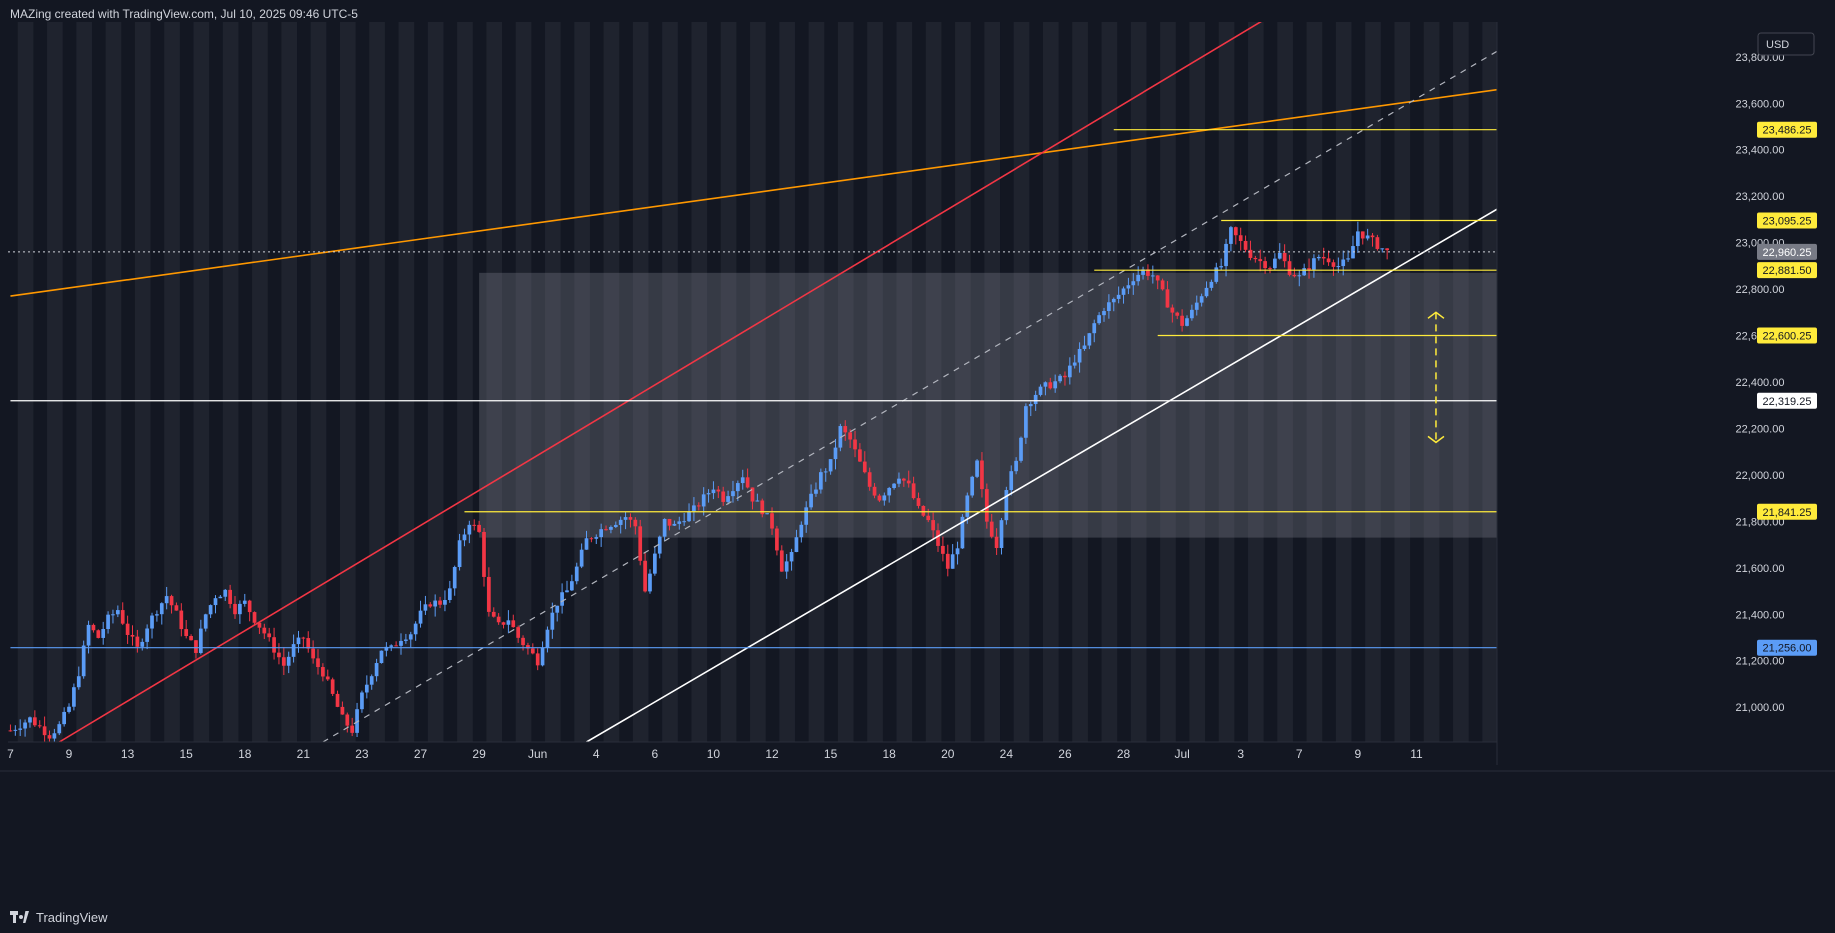  What do you see at coordinates (69, 754) in the screenshot?
I see `time-tick-label: 9` at bounding box center [69, 754].